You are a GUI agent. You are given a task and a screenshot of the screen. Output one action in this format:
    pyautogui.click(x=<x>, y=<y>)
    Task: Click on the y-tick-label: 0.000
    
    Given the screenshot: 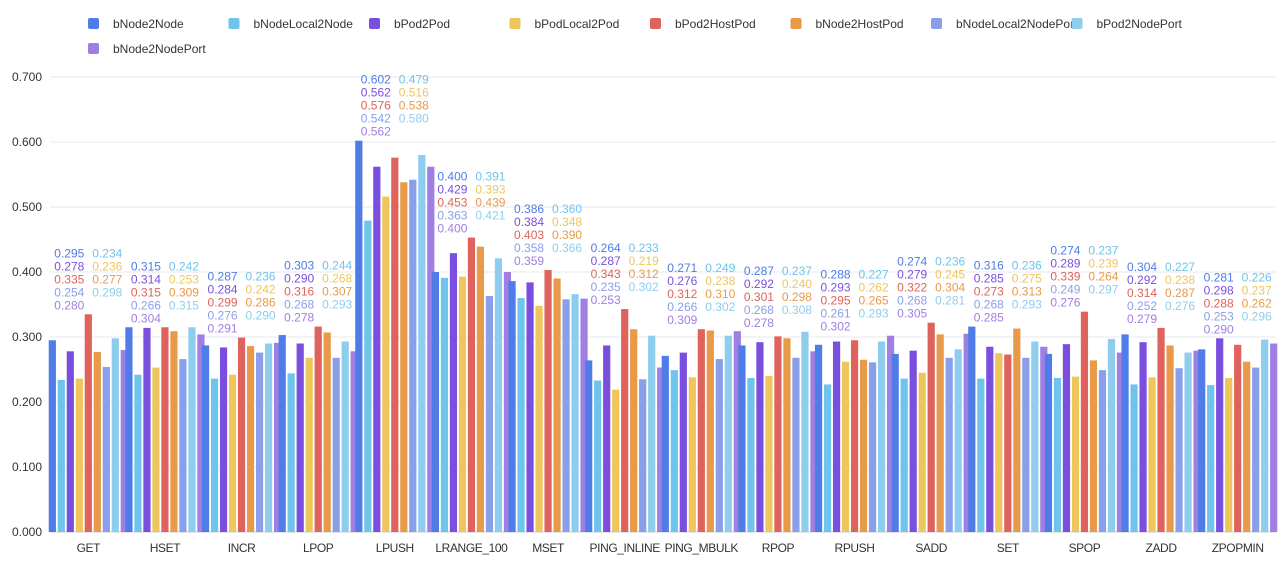 What is the action you would take?
    pyautogui.click(x=27, y=532)
    